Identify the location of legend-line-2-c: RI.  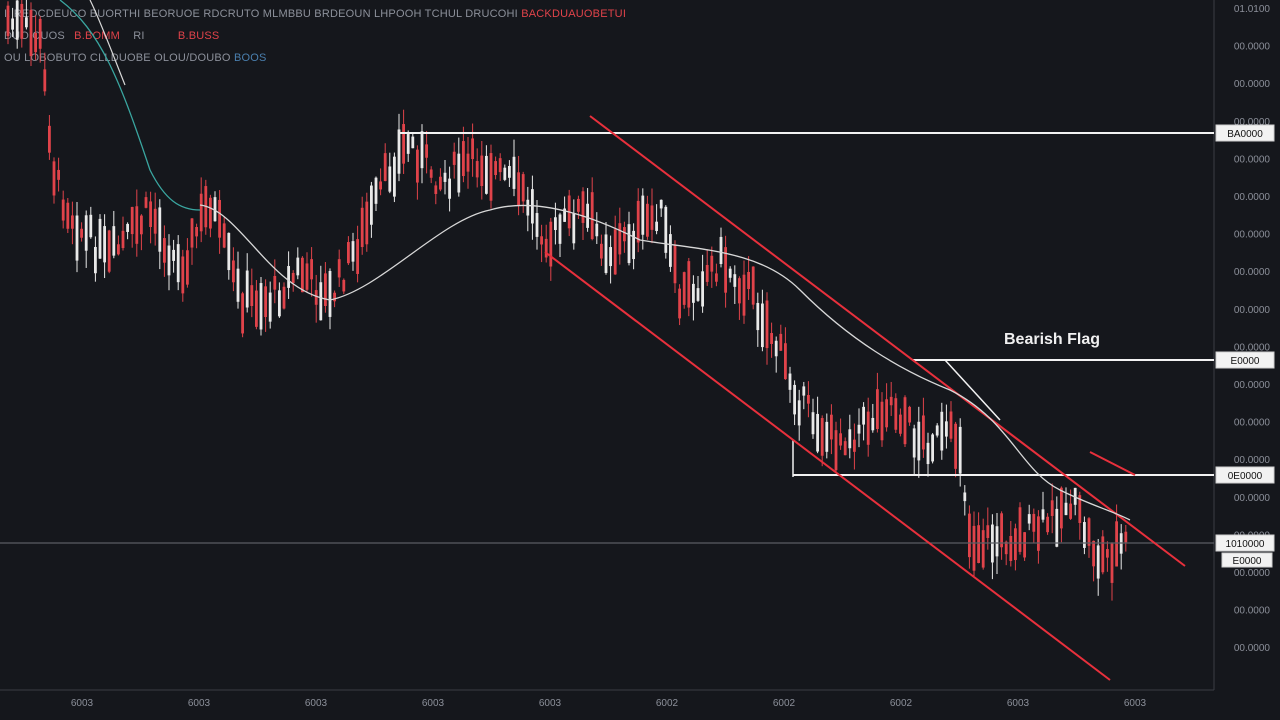
(139, 36).